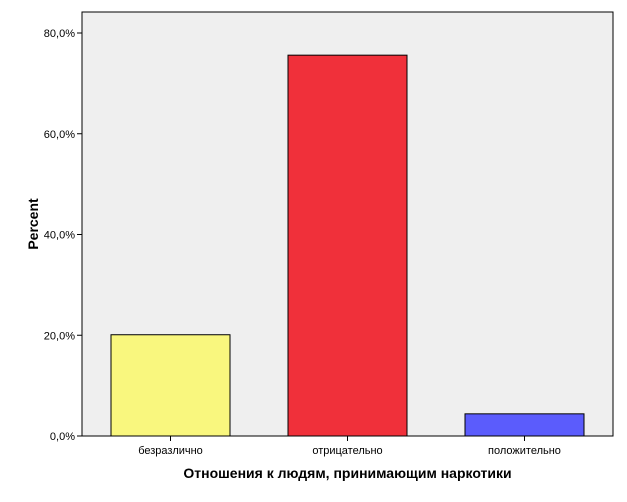 This screenshot has height=502, width=627. Describe the element at coordinates (347, 451) in the screenshot. I see `x-tick-label: отрицательно` at that location.